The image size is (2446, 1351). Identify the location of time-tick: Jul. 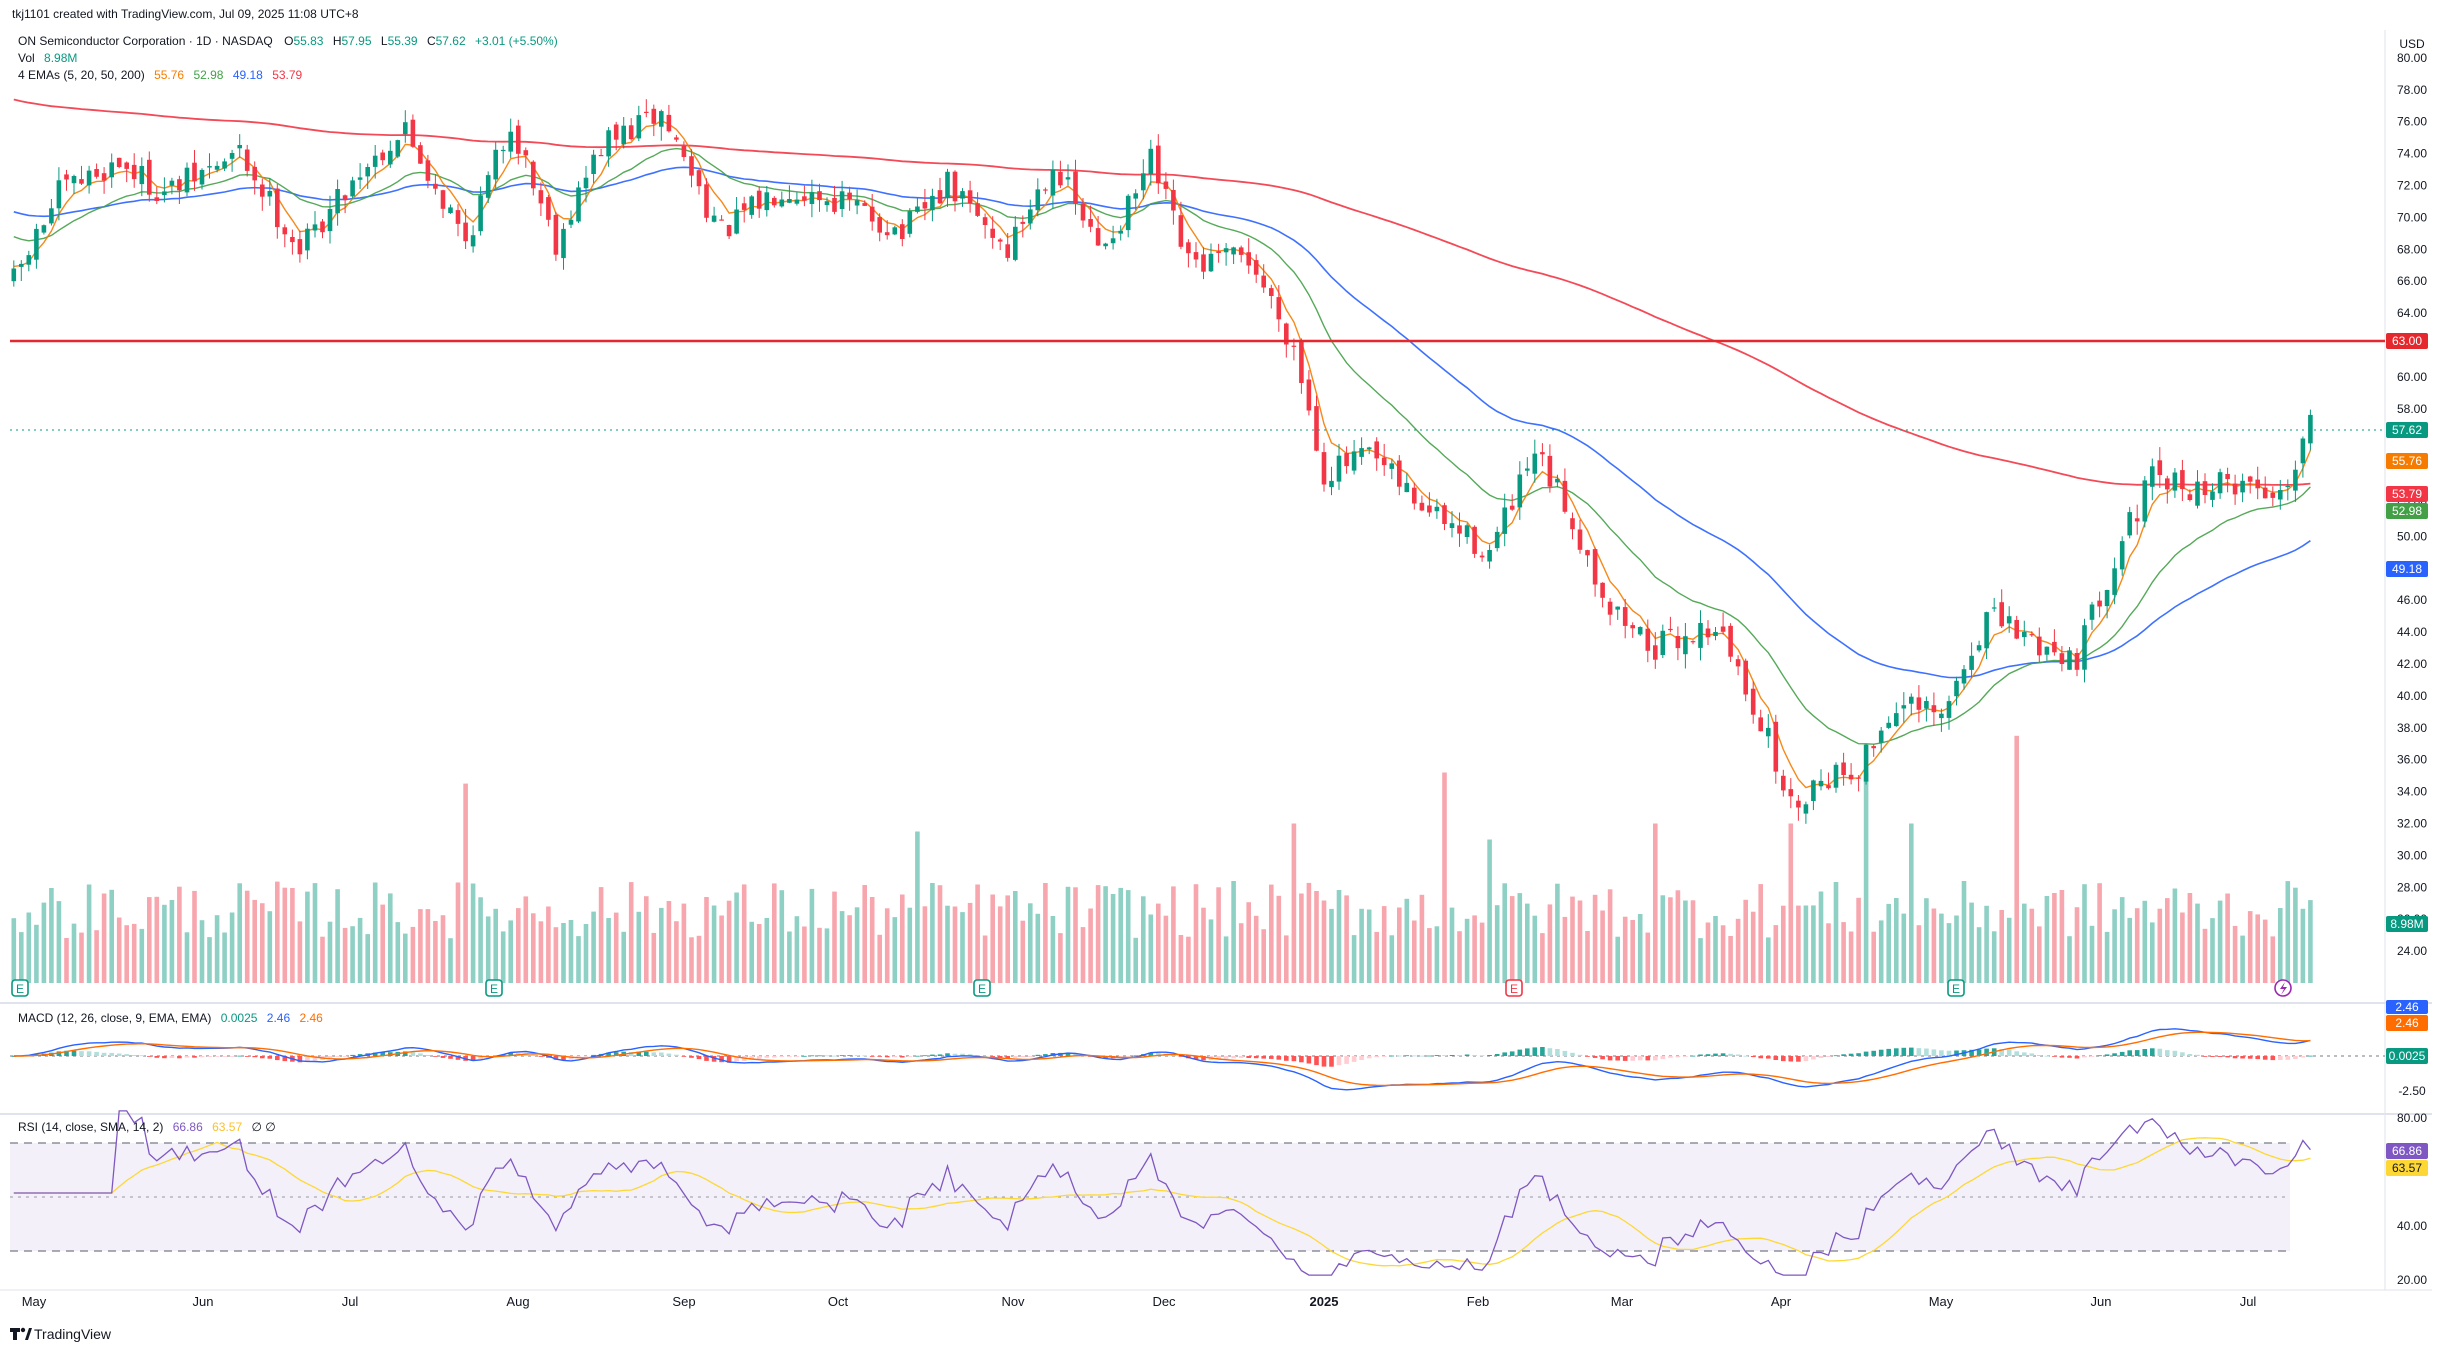
(350, 1301).